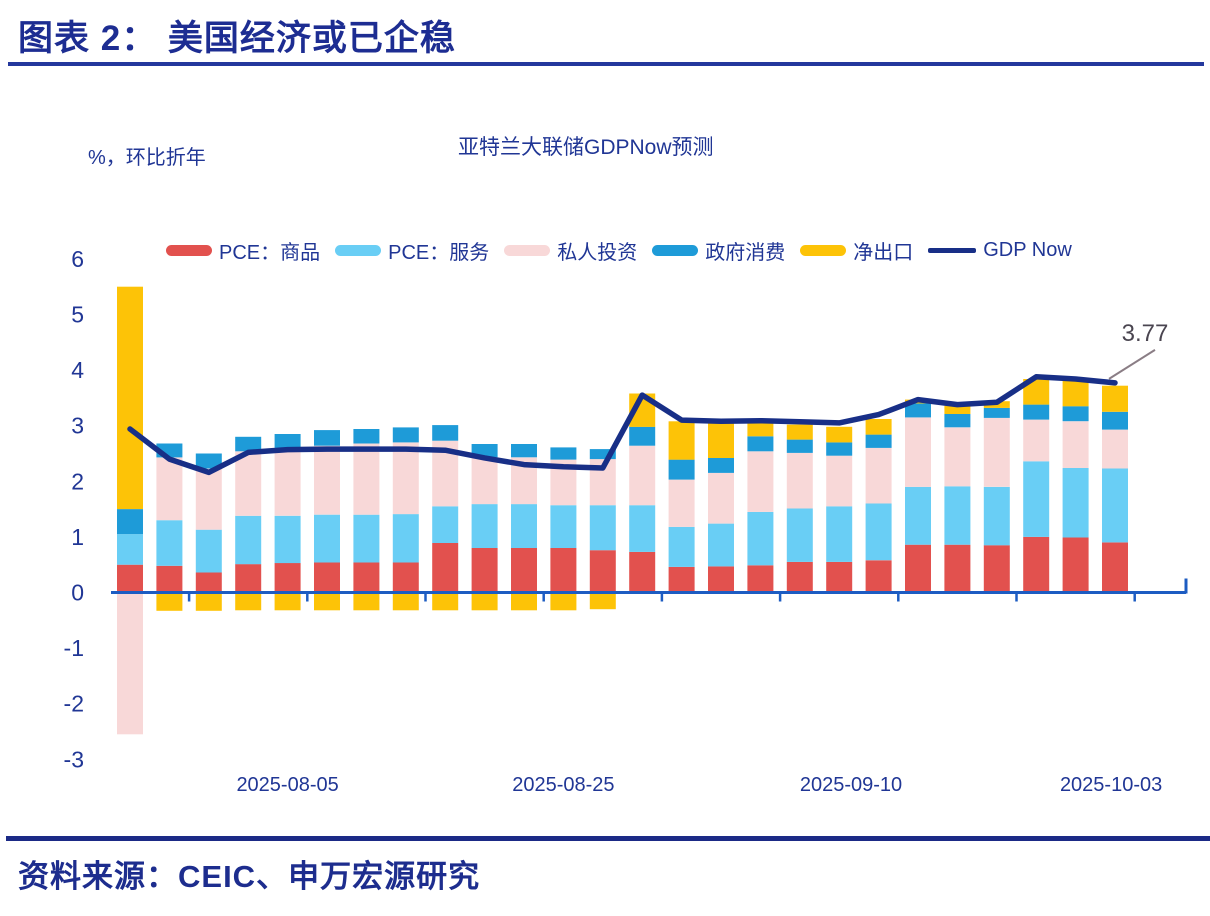 The image size is (1210, 916). What do you see at coordinates (649, 590) in the screenshot?
I see `x-axis` at bounding box center [649, 590].